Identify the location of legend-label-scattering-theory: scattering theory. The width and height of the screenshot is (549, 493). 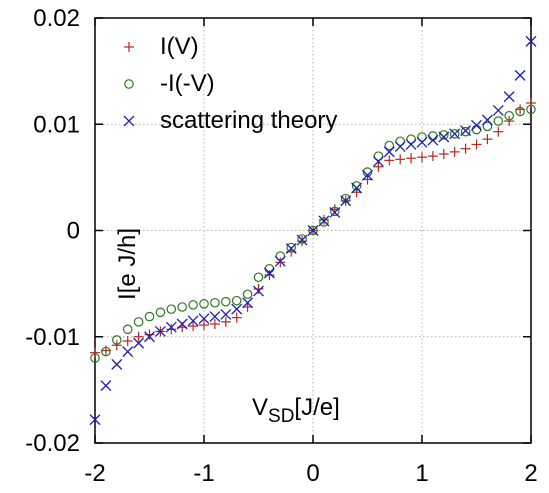
(248, 120).